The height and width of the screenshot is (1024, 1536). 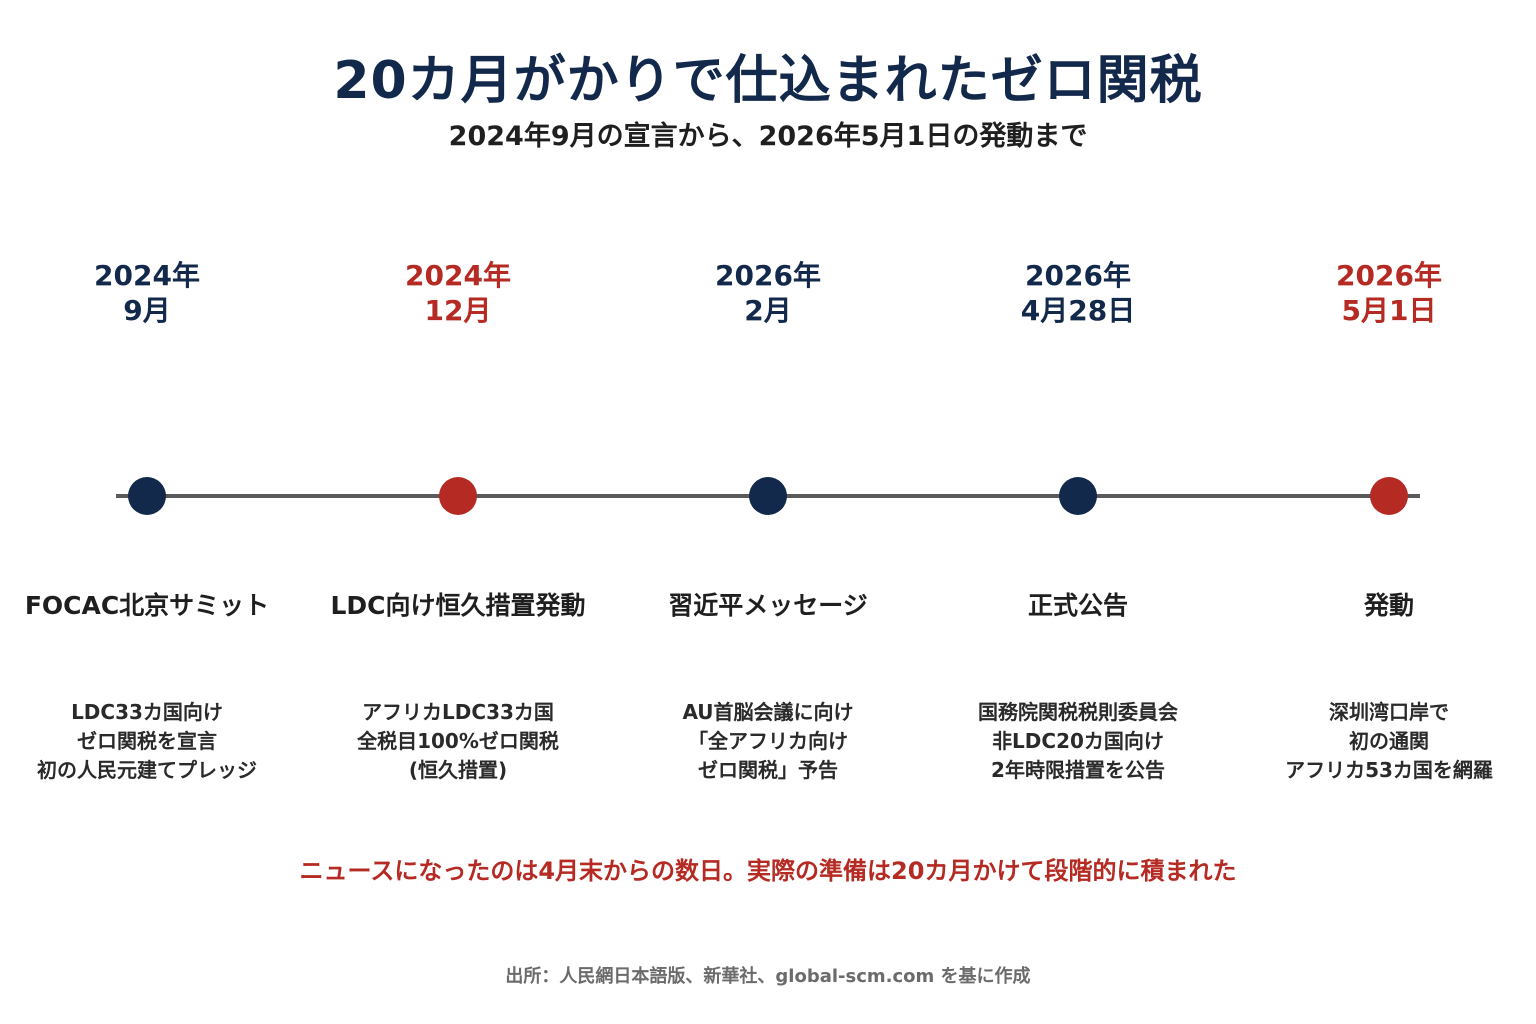 I want to click on event-description: 国務院関税税則委員会 非LDC20カ国向け 2年時限措置を公告, so click(x=1078, y=741).